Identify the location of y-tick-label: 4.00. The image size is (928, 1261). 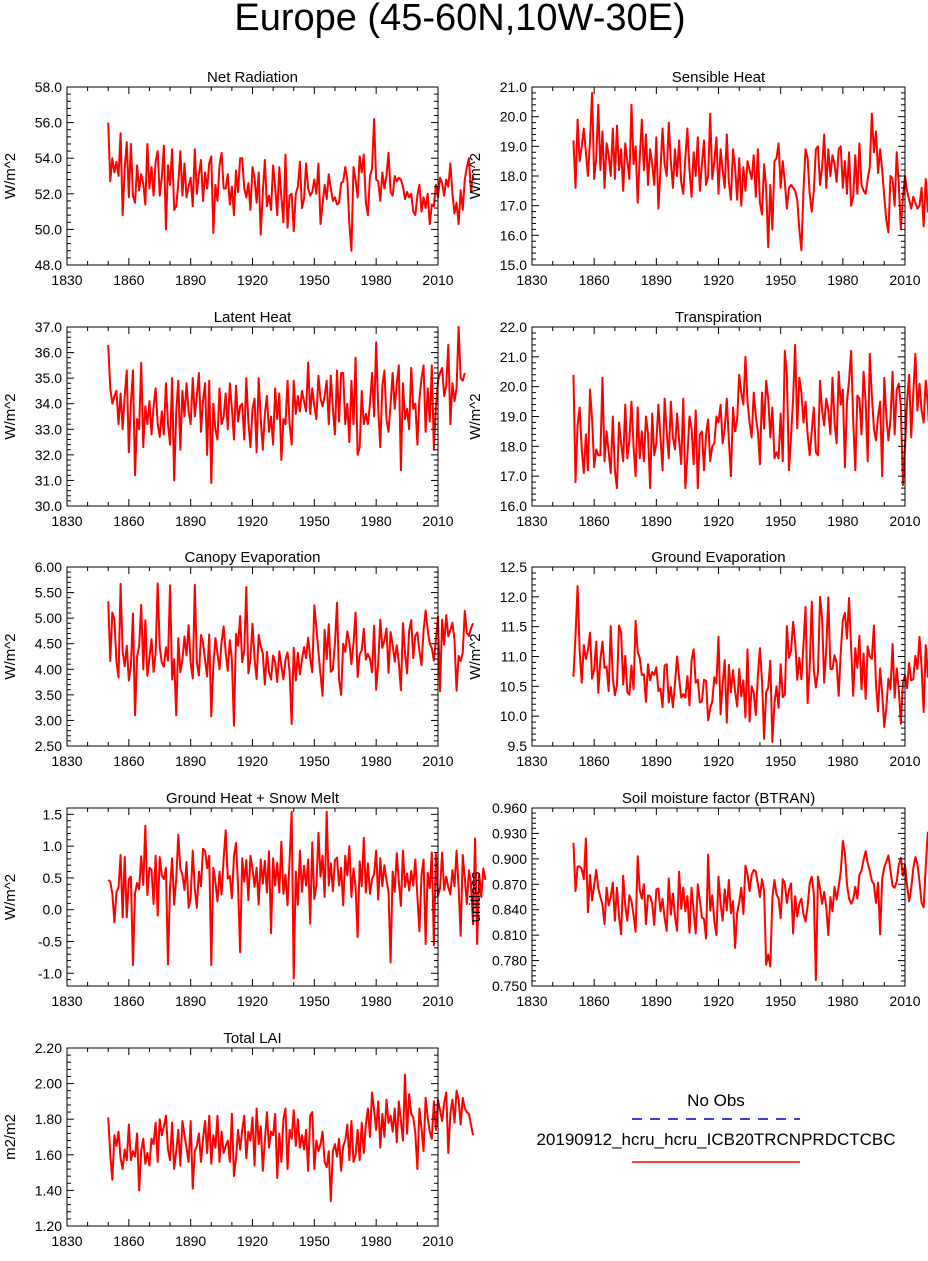
(48, 669).